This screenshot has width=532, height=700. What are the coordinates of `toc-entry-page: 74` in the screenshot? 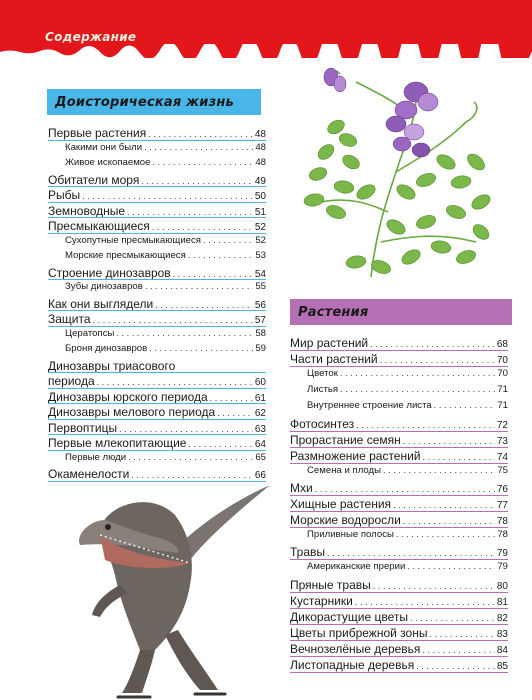 It's located at (502, 457).